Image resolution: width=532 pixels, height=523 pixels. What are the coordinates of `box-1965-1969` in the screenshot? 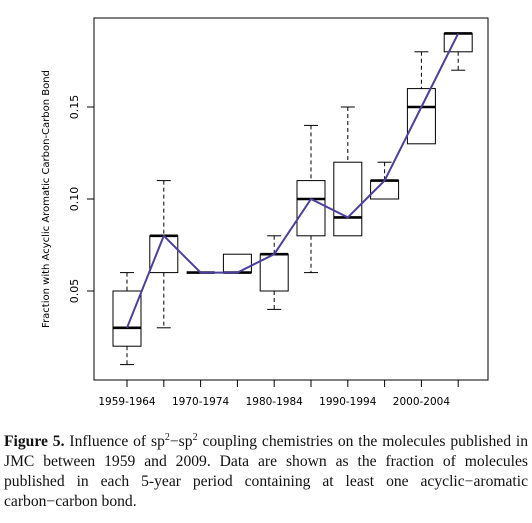 It's located at (164, 254).